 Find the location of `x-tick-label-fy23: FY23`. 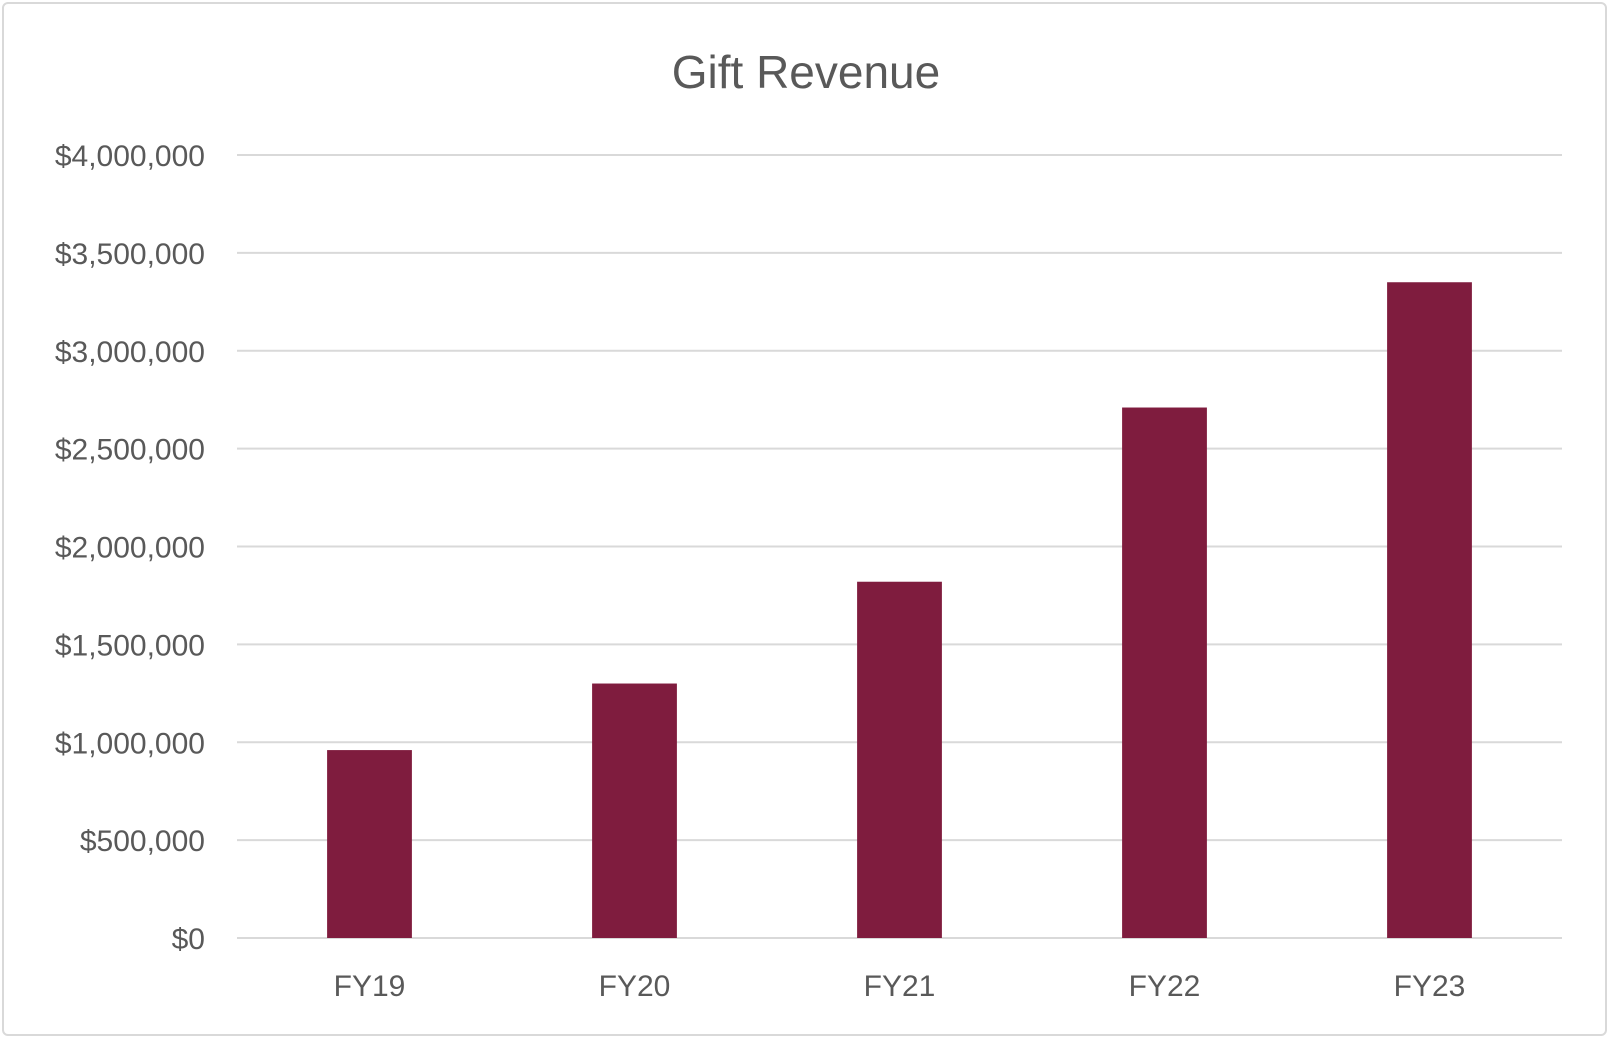

x-tick-label-fy23: FY23 is located at coordinates (1430, 986).